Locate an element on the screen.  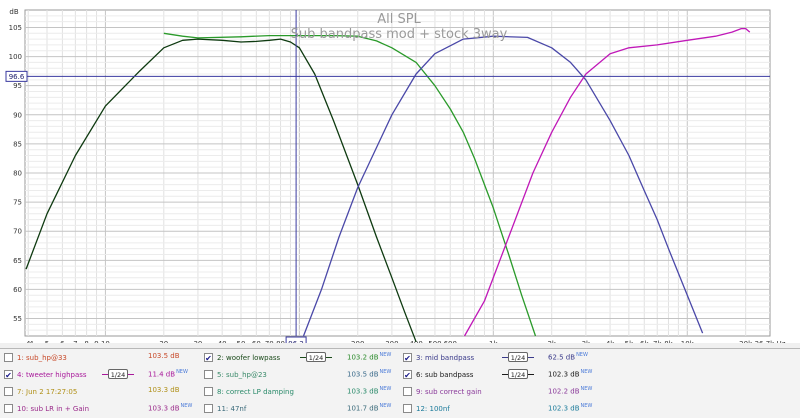
y-tick-label: 95 is located at coordinates (17, 86).